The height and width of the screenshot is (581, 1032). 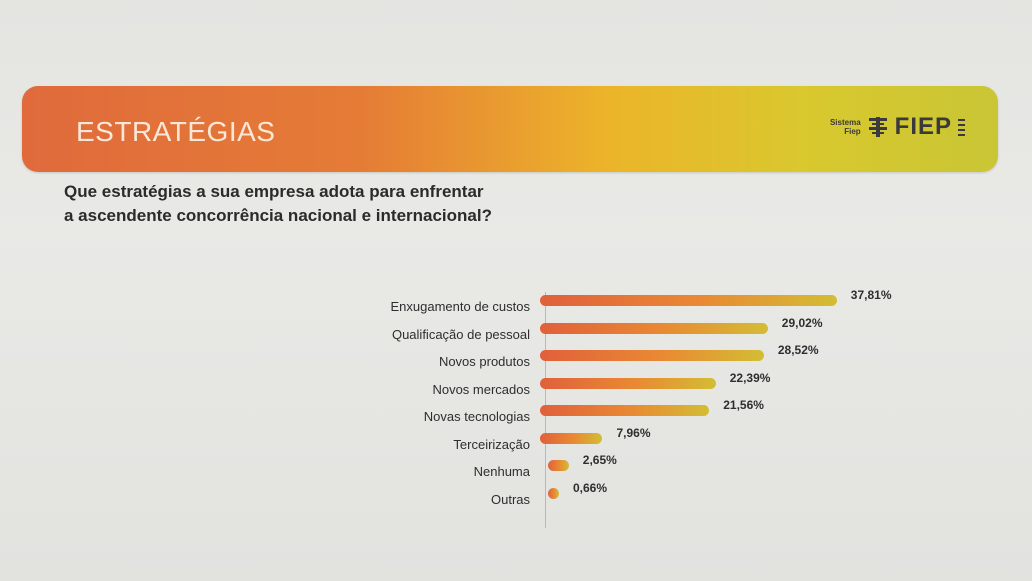 I want to click on category-label: Enxugamento de custos, so click(x=460, y=306).